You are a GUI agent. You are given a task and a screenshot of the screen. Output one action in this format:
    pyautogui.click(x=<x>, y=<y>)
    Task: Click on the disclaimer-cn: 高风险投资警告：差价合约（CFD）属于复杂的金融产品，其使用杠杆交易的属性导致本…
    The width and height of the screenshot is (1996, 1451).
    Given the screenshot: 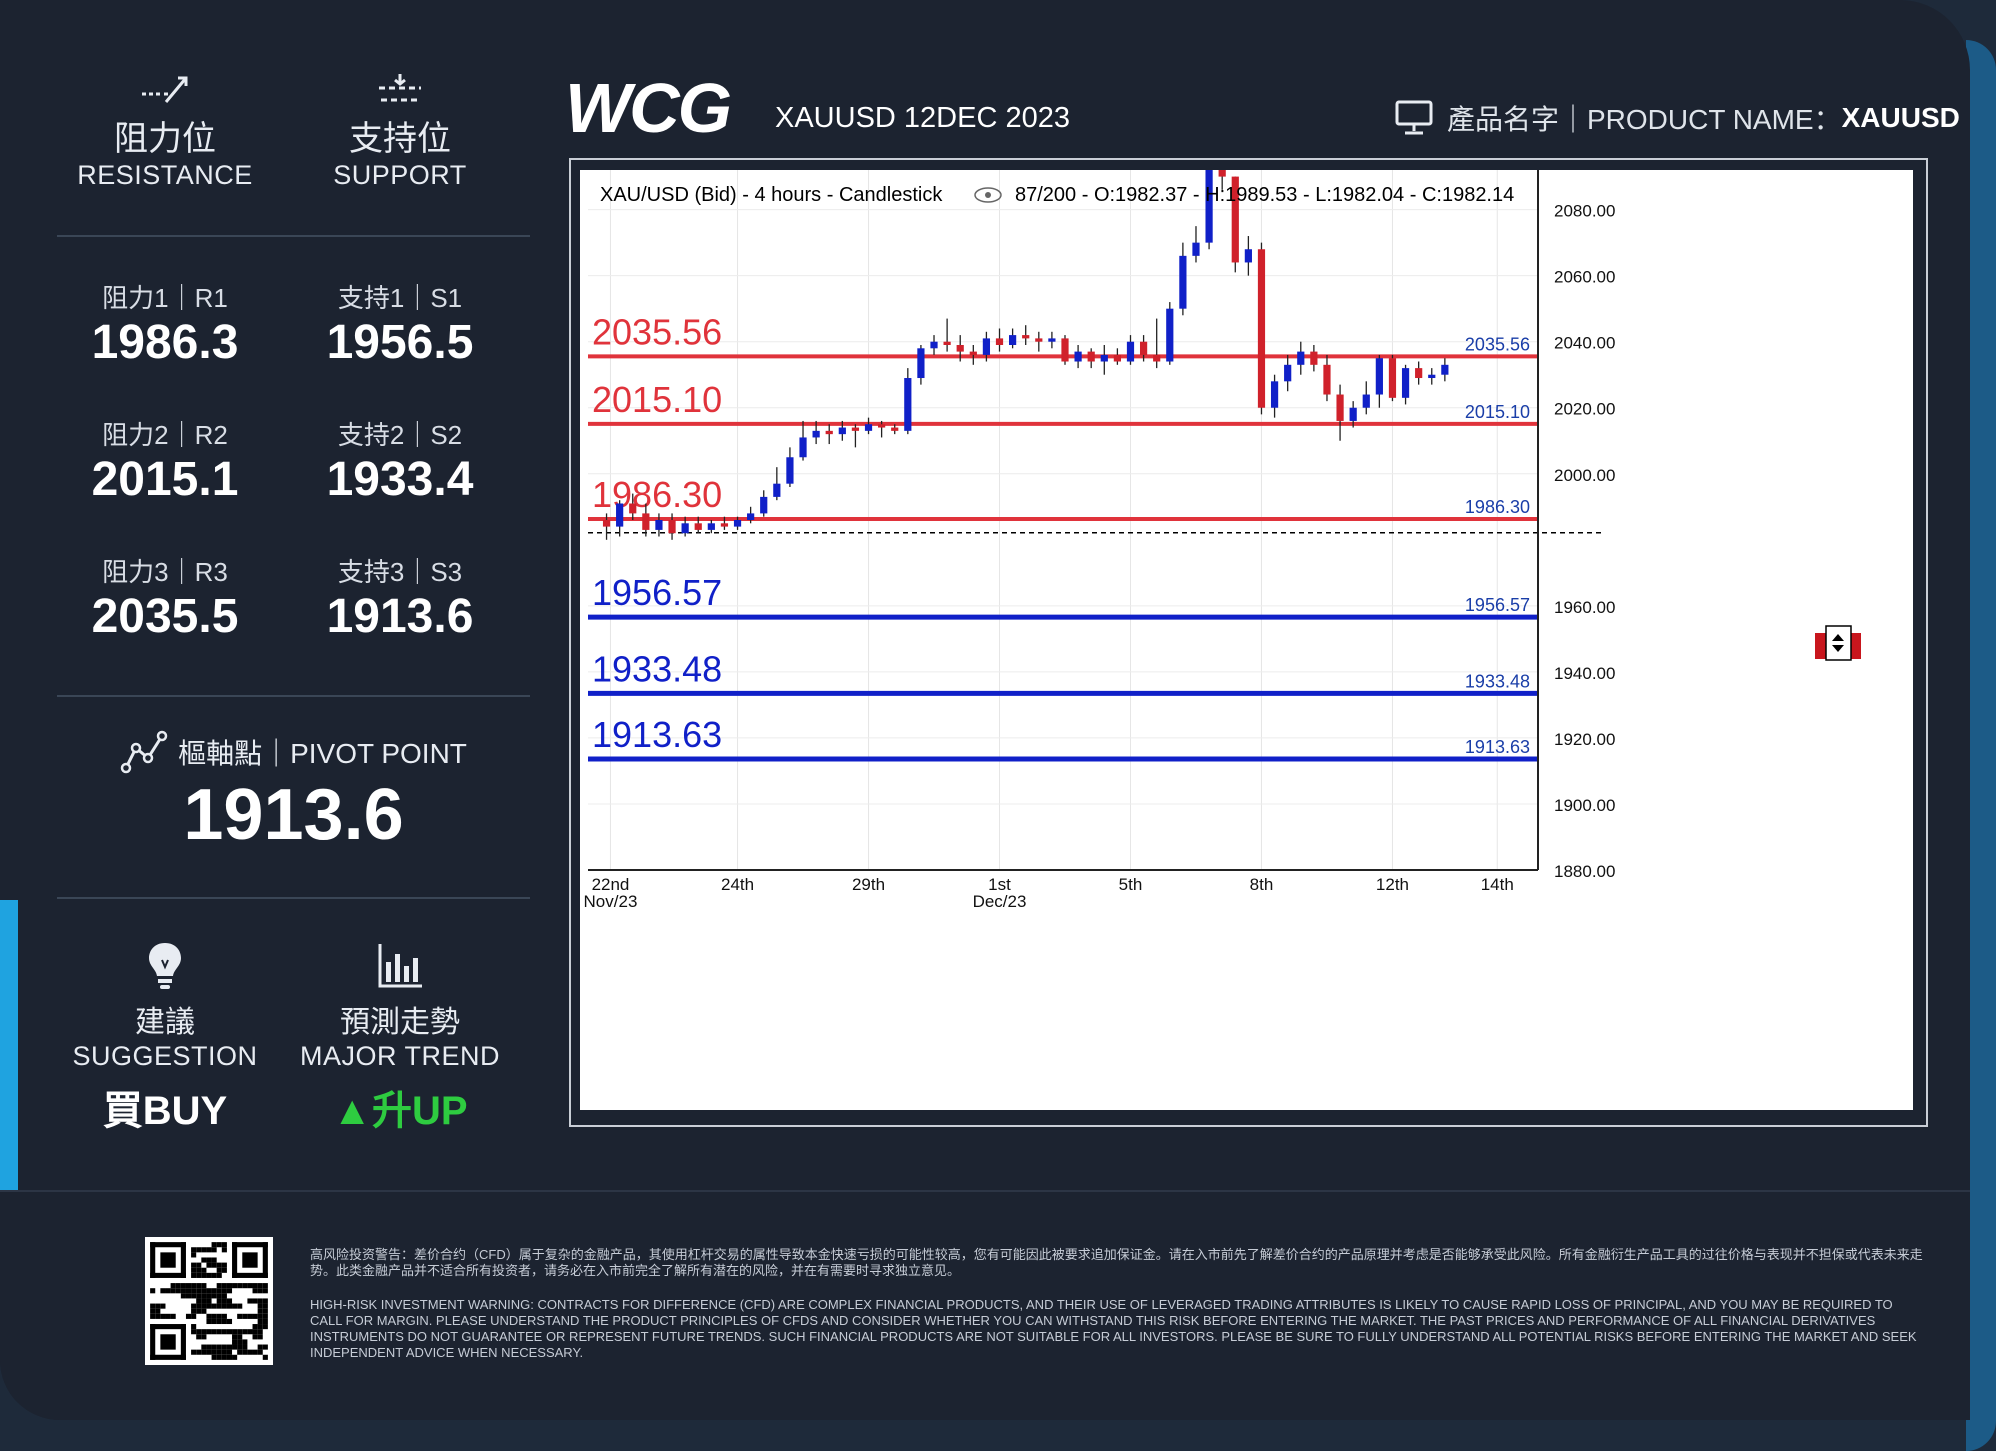 What is the action you would take?
    pyautogui.click(x=1116, y=1262)
    